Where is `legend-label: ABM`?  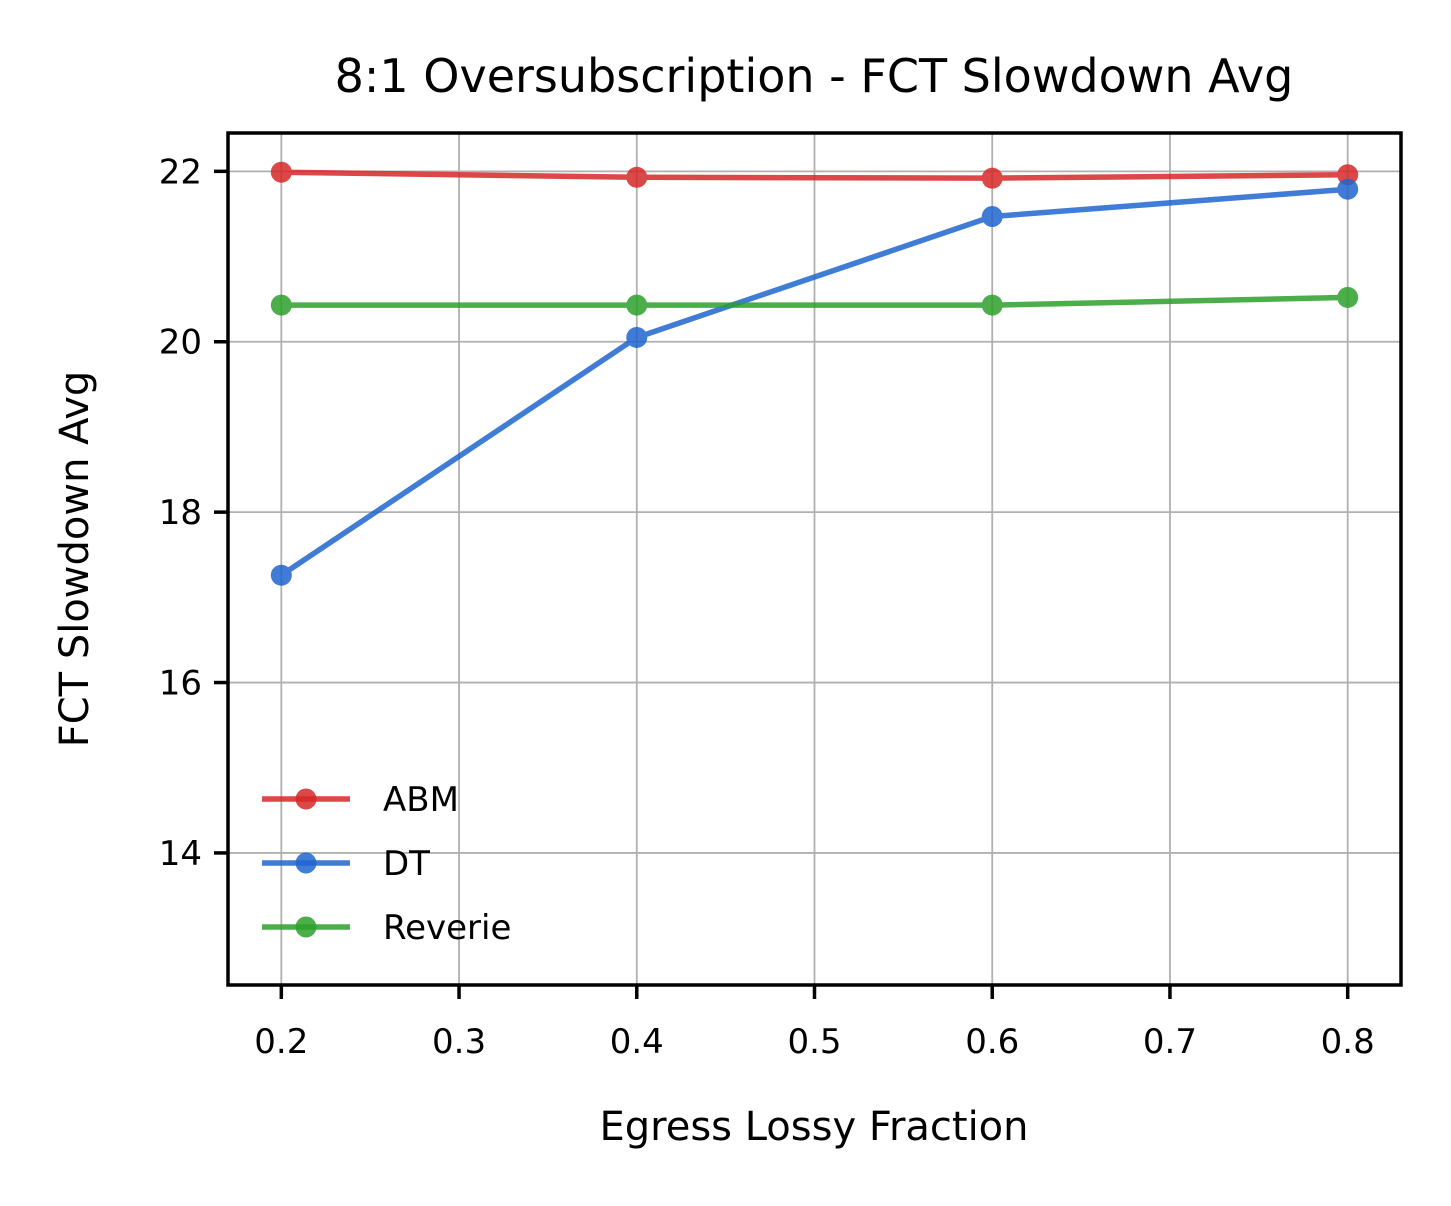
legend-label: ABM is located at coordinates (421, 800).